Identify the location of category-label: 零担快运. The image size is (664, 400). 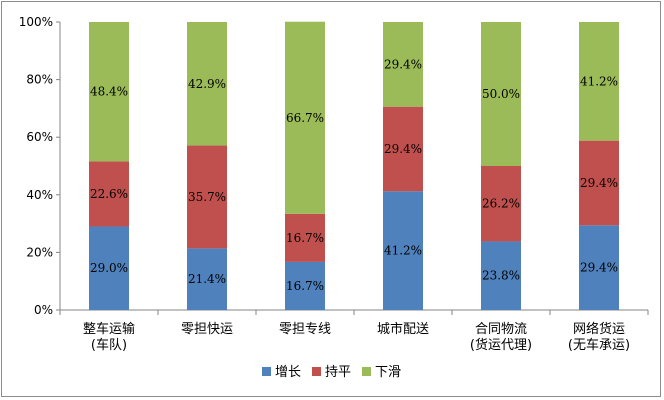
(207, 329).